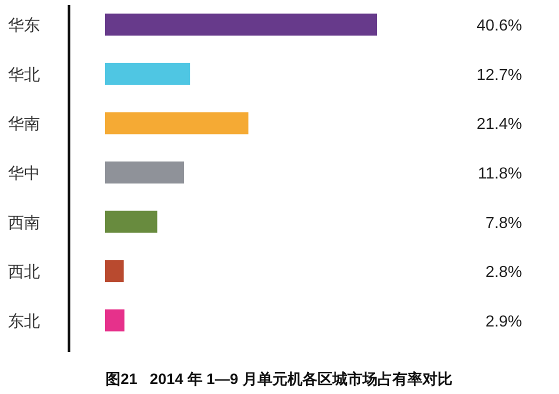 This screenshot has width=559, height=394. What do you see at coordinates (279, 379) in the screenshot?
I see `text: 图21 2014 年 1—9 月单元机各区城市场占有率对比` at bounding box center [279, 379].